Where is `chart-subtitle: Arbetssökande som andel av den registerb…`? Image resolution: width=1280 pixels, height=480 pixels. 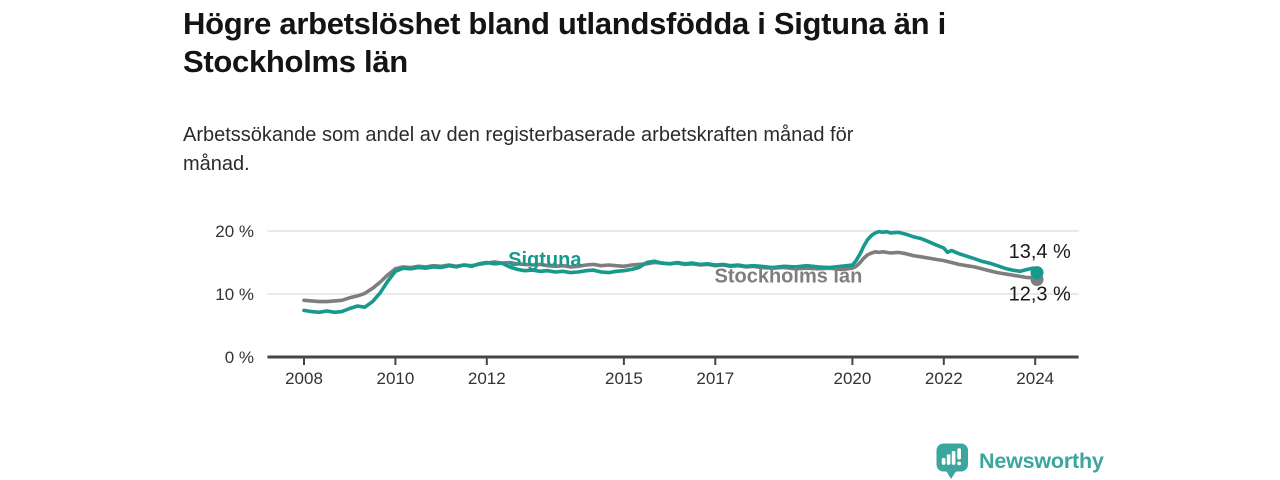
chart-subtitle: Arbetssökande som andel av den registerb… is located at coordinates (518, 149).